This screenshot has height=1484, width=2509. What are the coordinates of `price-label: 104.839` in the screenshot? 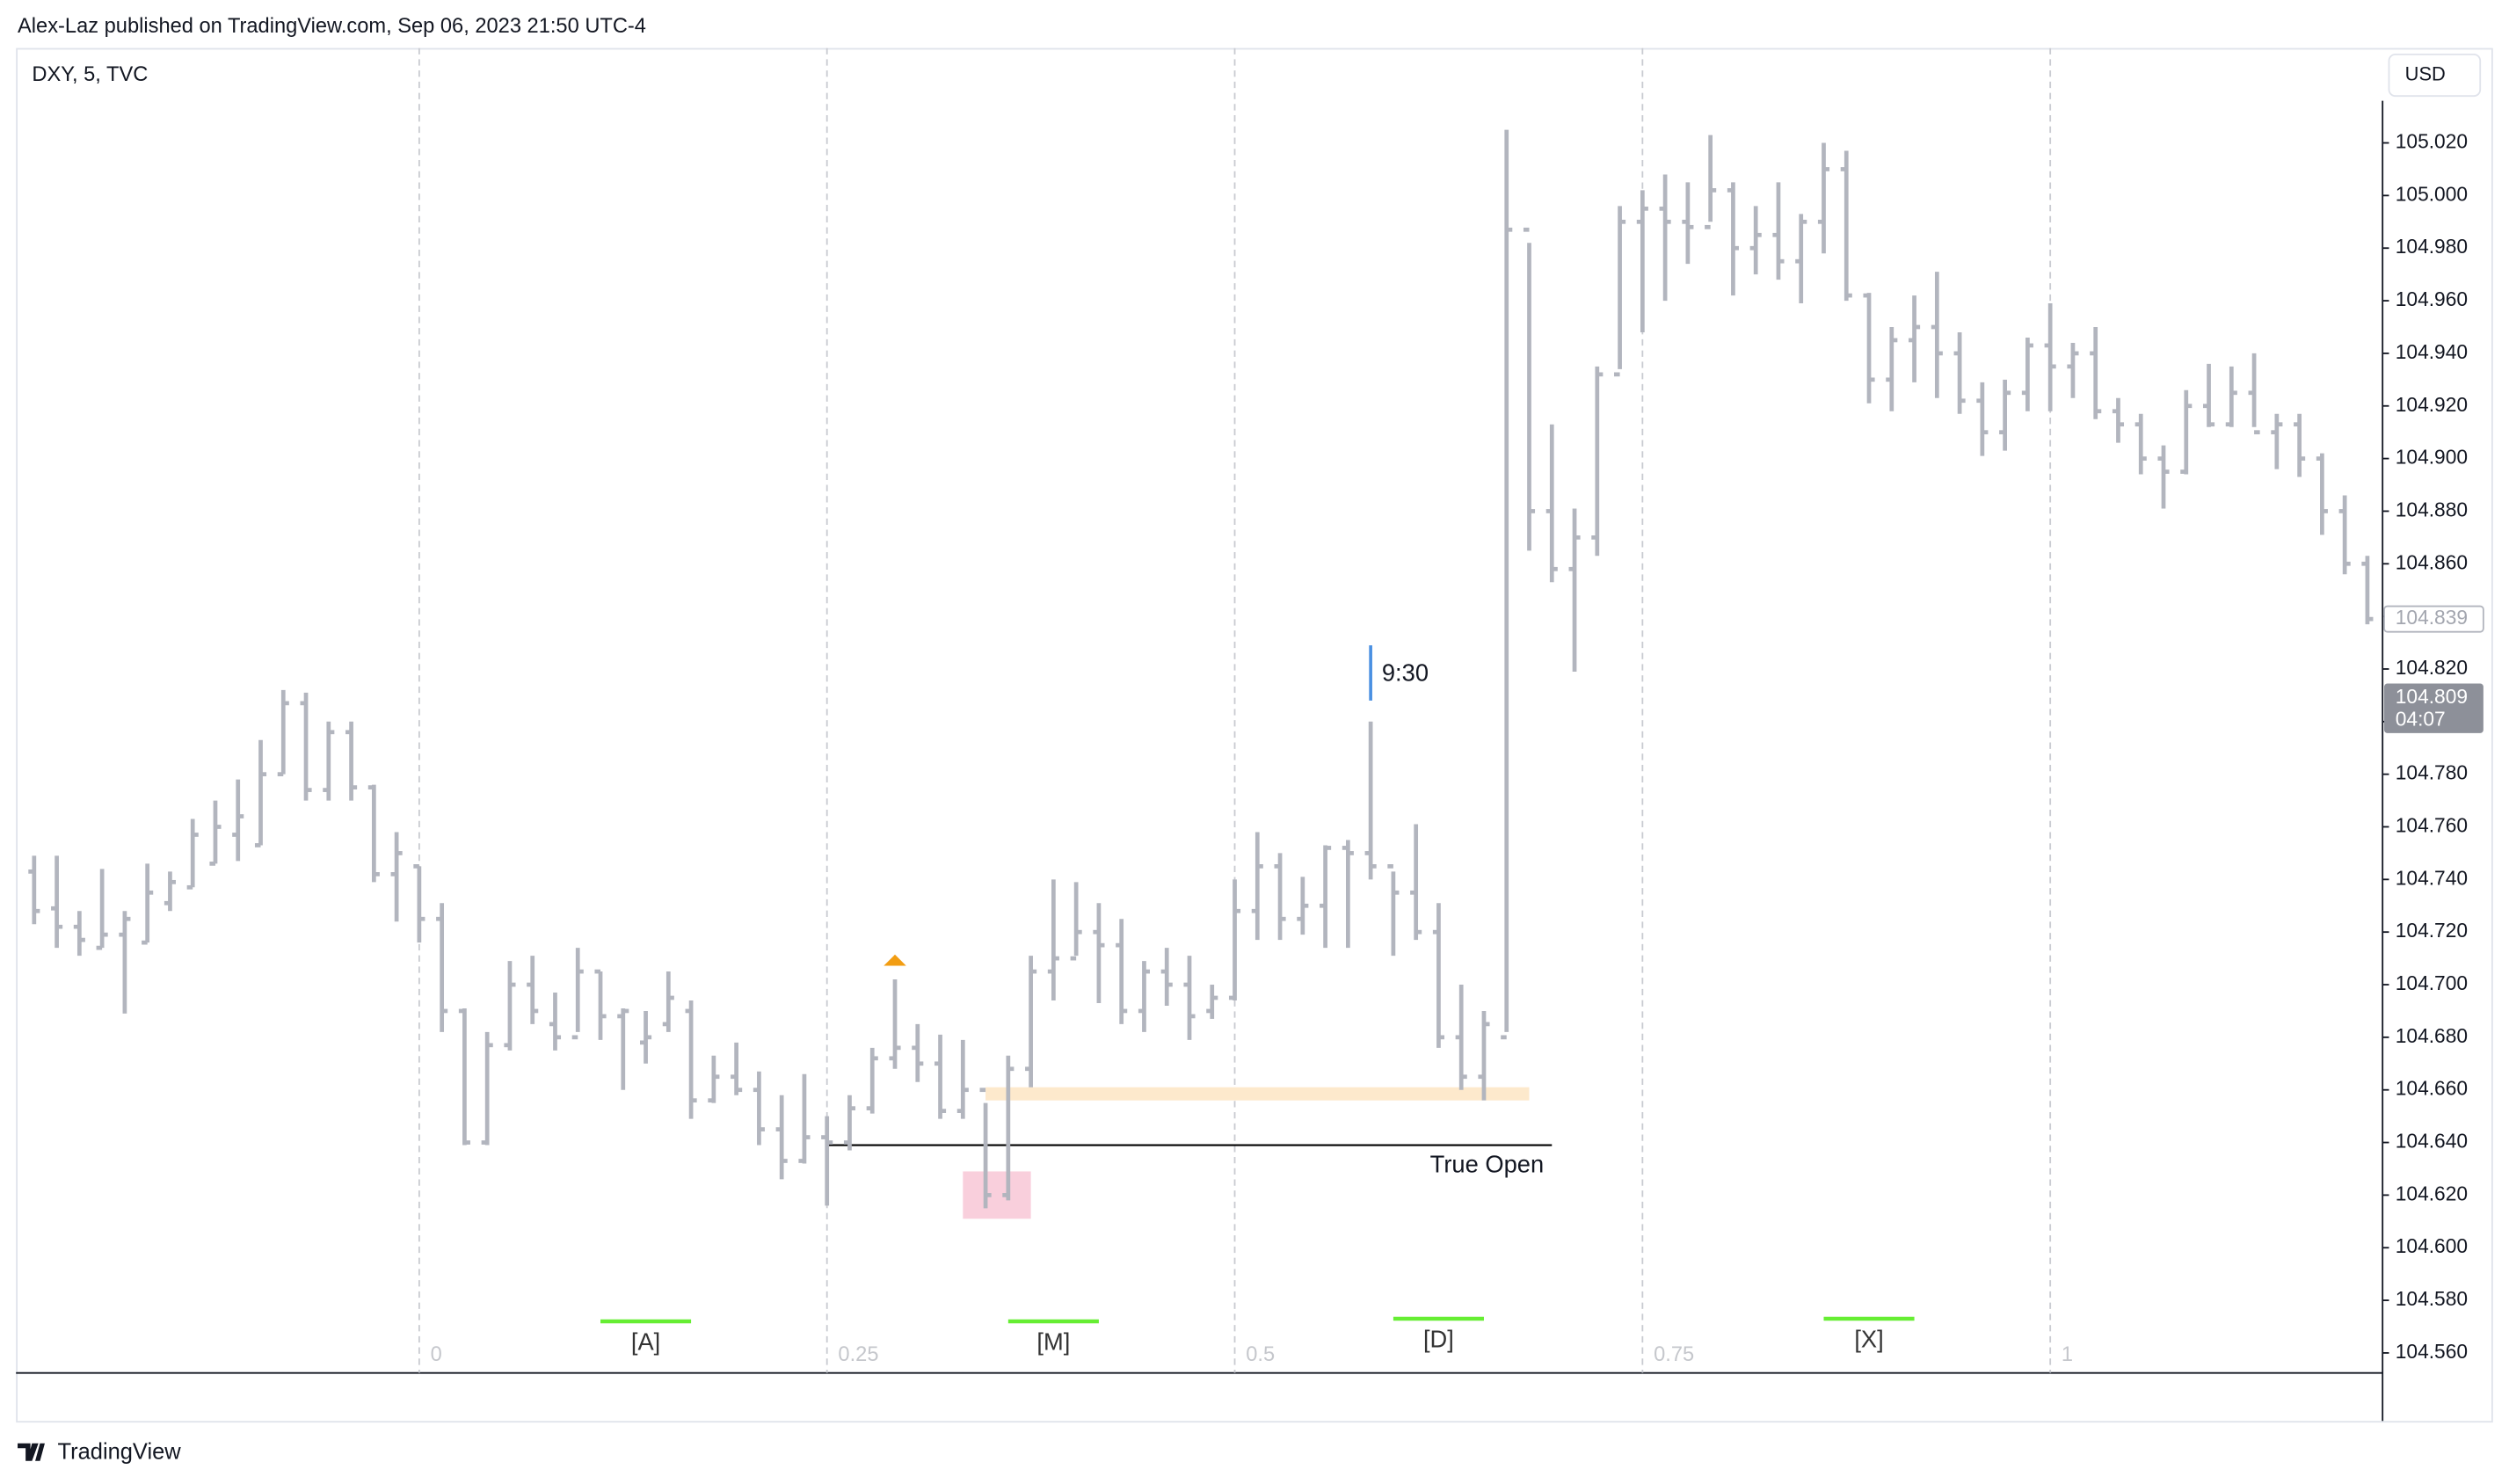 It's located at (2432, 617).